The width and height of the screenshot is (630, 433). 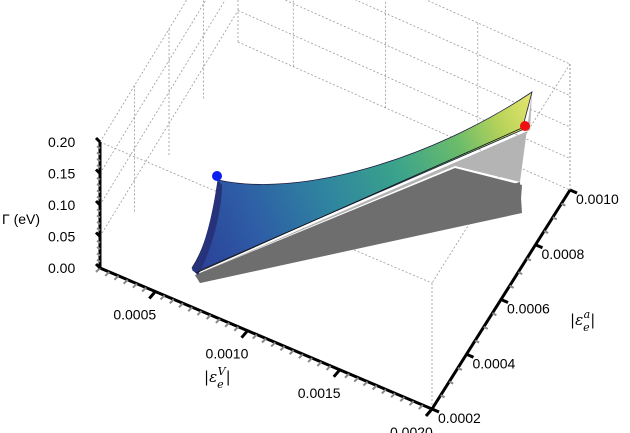 I want to click on shadow-front, so click(x=358, y=232).